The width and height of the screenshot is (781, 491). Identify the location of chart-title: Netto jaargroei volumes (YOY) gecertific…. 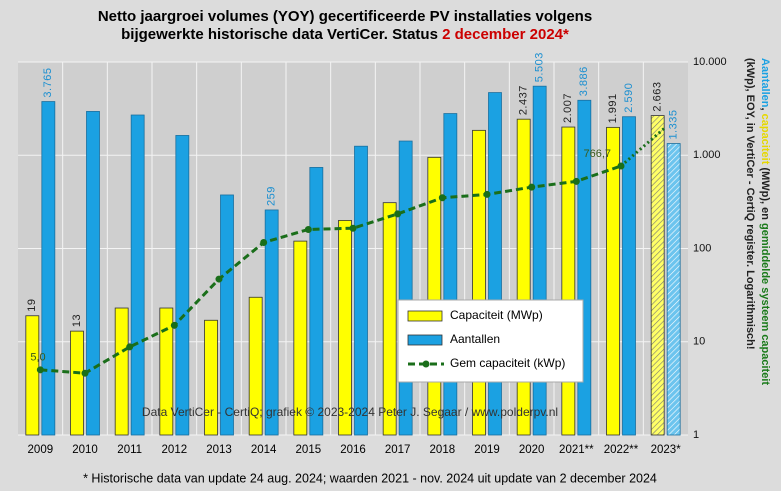
(345, 16).